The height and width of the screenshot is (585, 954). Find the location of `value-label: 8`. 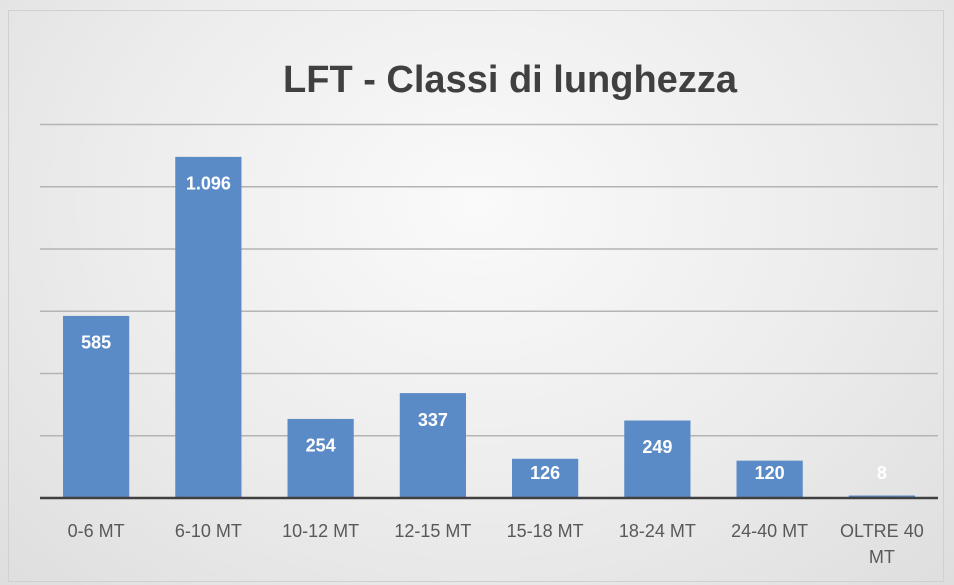

value-label: 8 is located at coordinates (882, 473).